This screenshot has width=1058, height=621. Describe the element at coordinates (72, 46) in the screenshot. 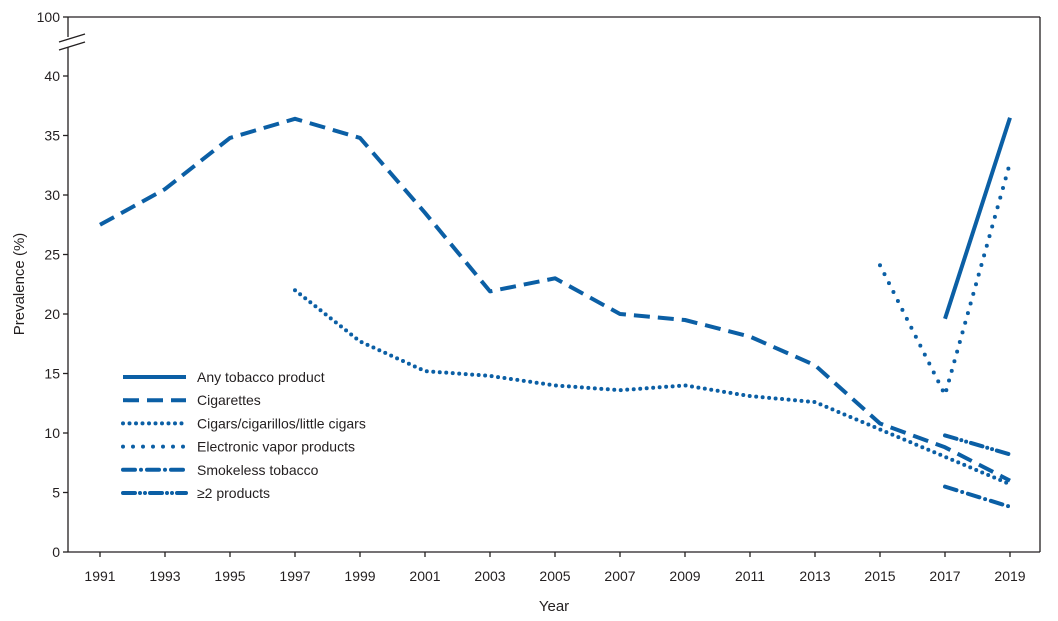

I see `y-axis-break-mark-lower` at that location.